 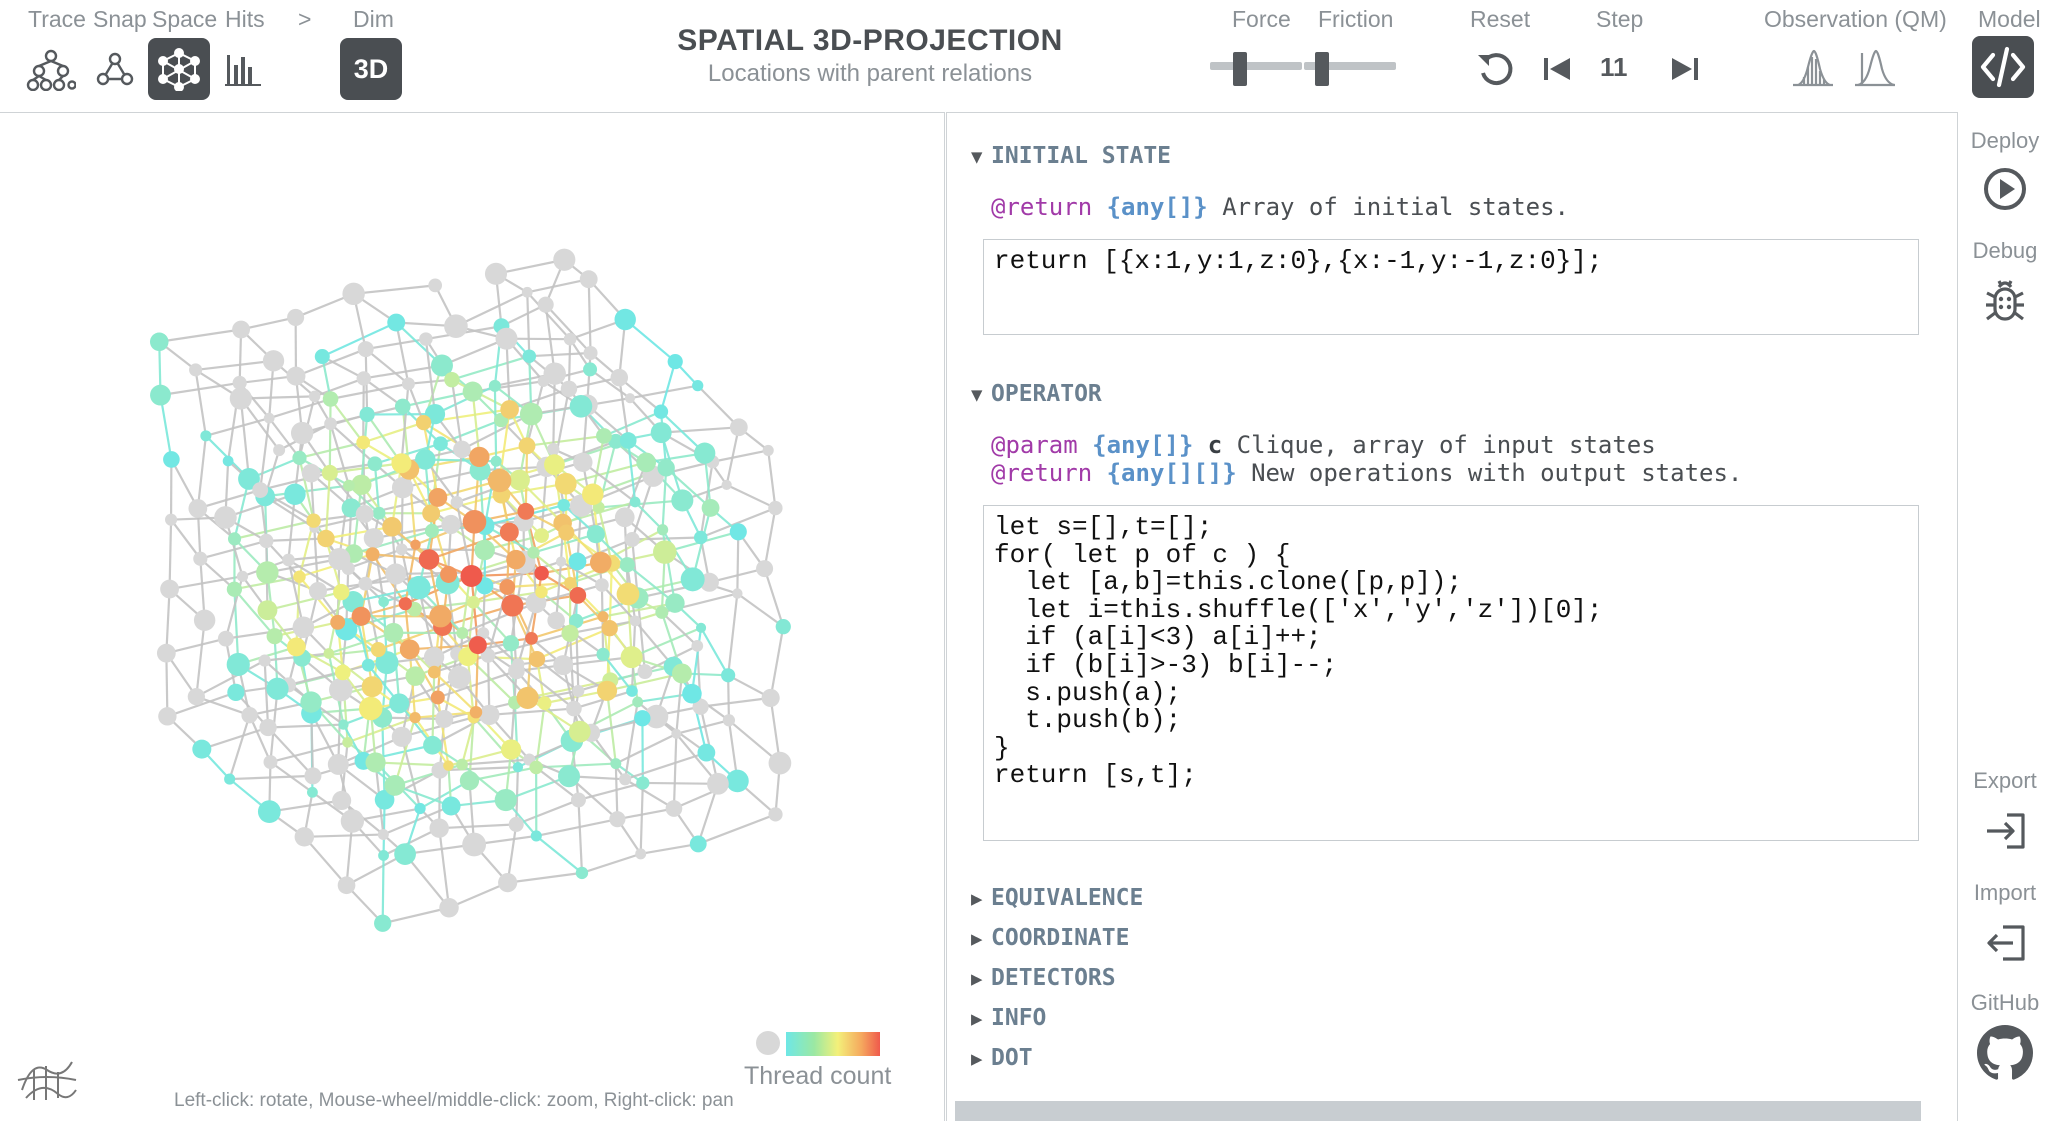 What do you see at coordinates (179, 69) in the screenshot?
I see `space-button` at bounding box center [179, 69].